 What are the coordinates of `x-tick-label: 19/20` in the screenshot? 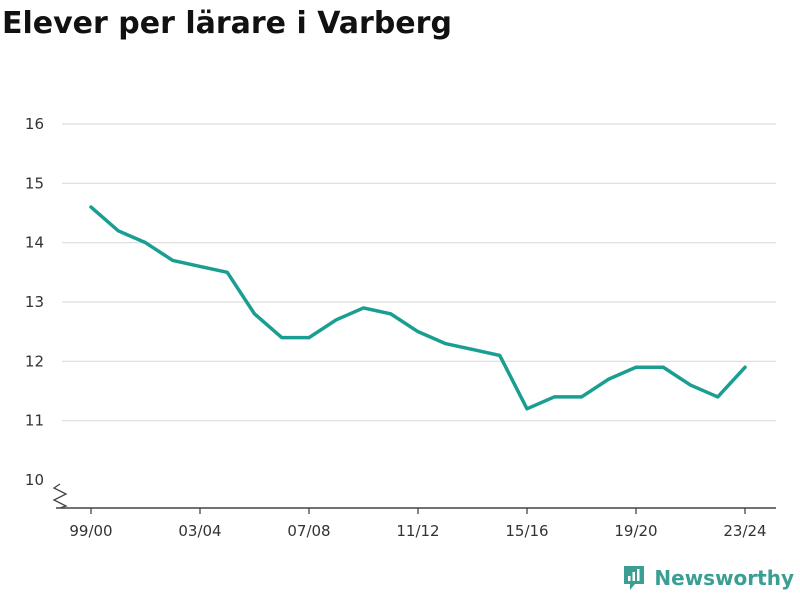 It's located at (635, 531).